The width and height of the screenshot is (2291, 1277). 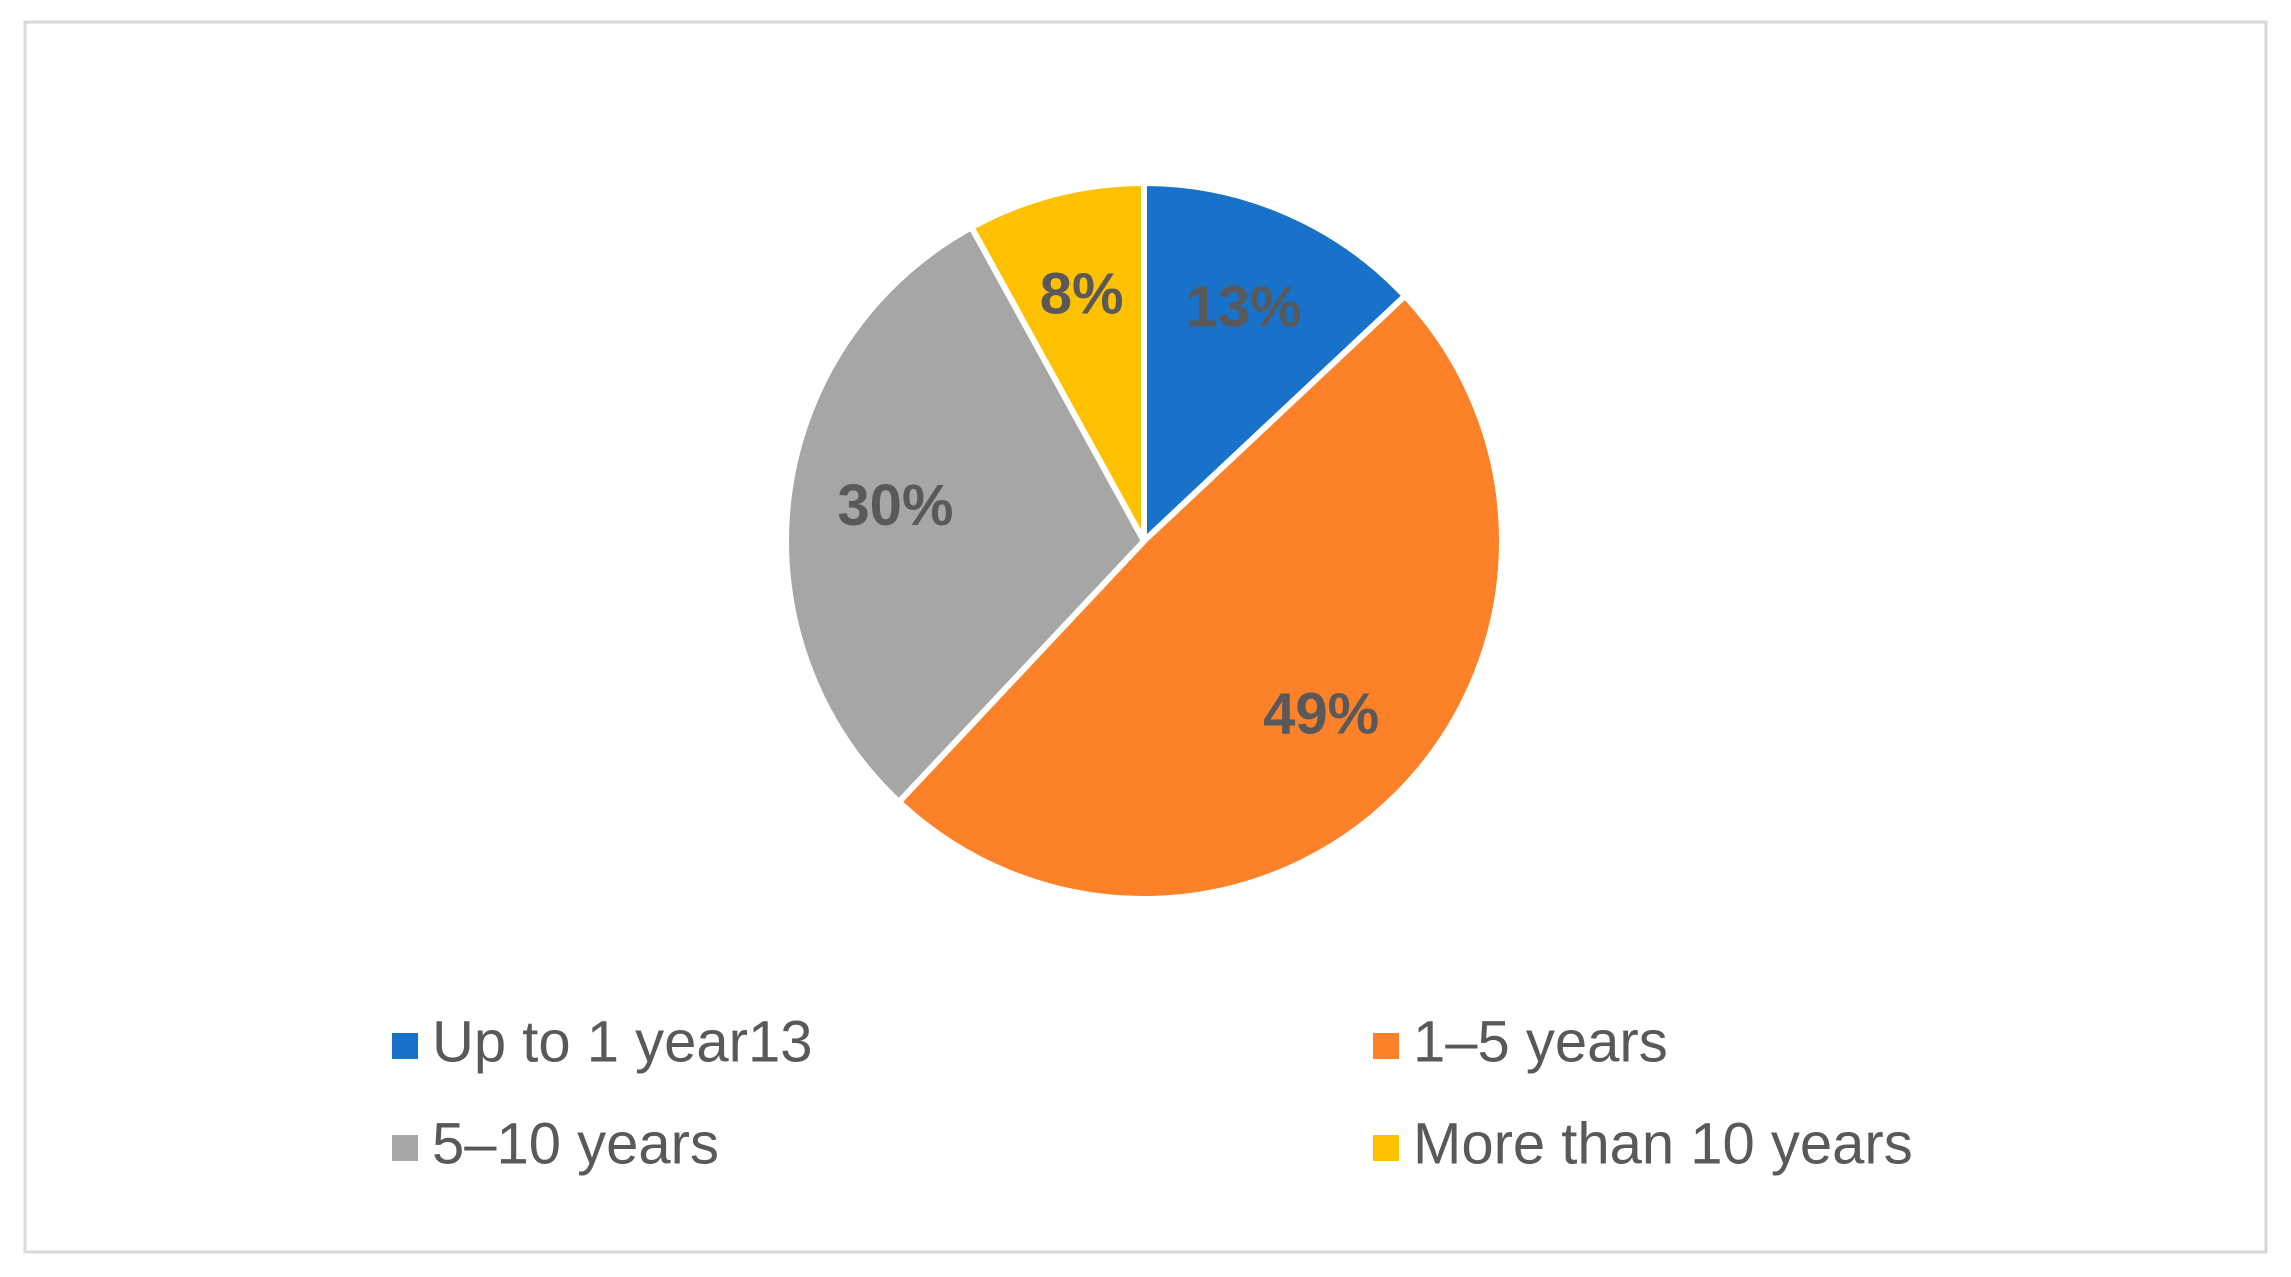 What do you see at coordinates (1321, 714) in the screenshot?
I see `data-label: 49%` at bounding box center [1321, 714].